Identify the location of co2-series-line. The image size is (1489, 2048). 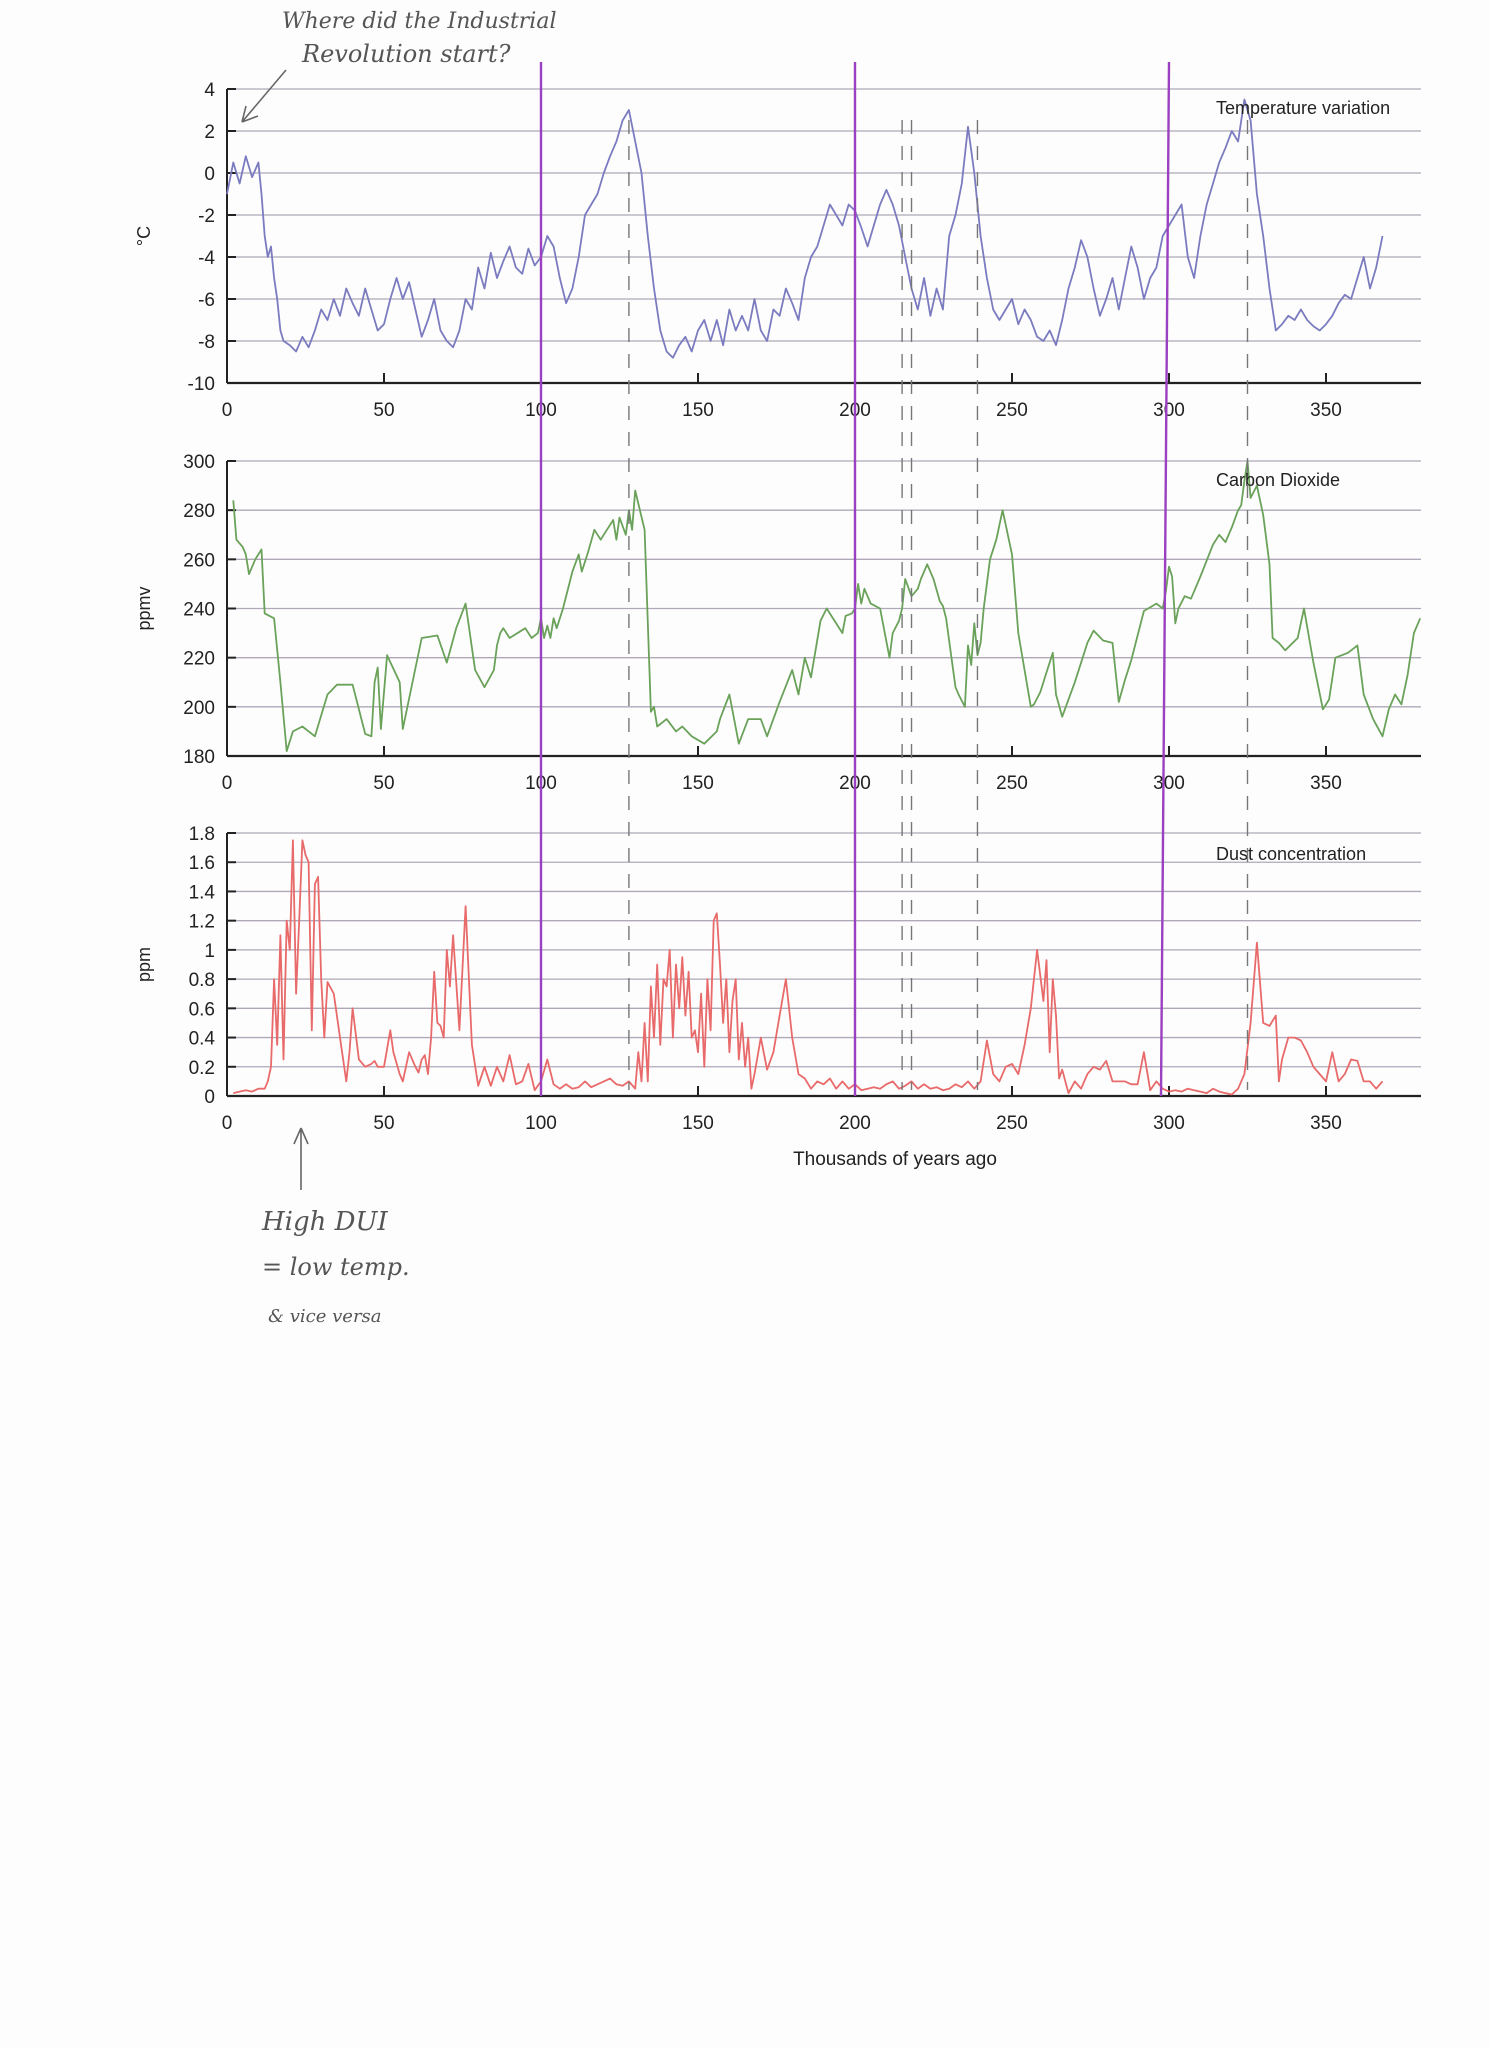
(827, 606).